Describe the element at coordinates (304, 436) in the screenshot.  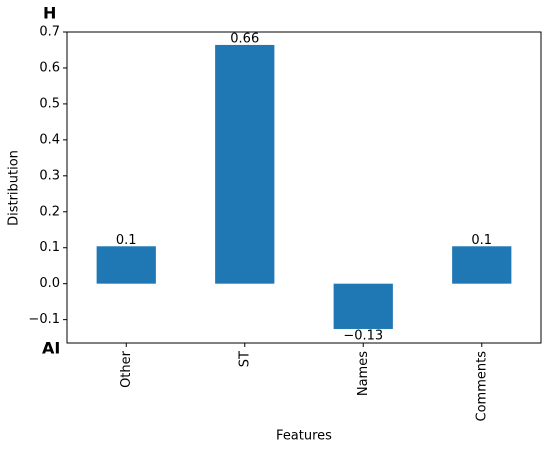
I see `x-axis-label: Features` at that location.